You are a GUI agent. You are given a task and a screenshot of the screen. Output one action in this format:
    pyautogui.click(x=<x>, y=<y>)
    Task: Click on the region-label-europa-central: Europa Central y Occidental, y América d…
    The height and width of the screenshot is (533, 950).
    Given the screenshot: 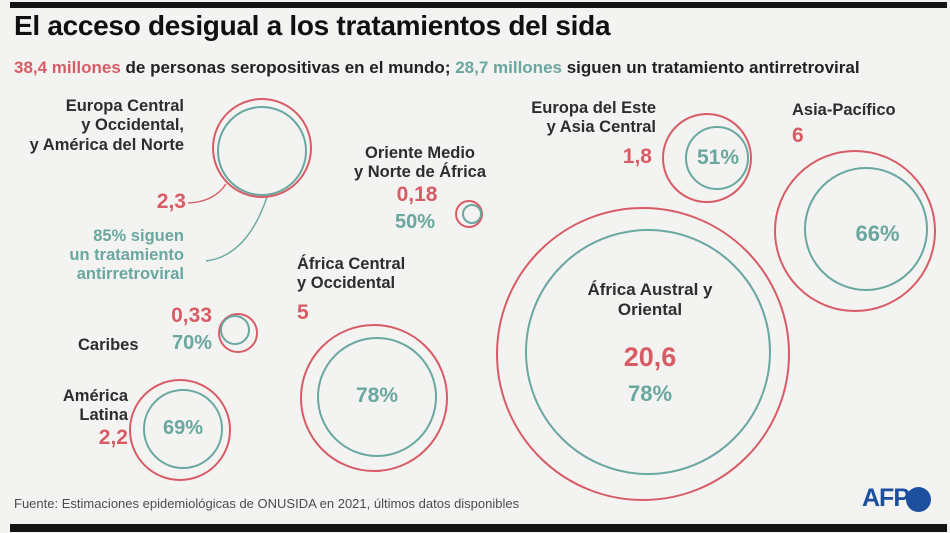 What is the action you would take?
    pyautogui.click(x=100, y=126)
    